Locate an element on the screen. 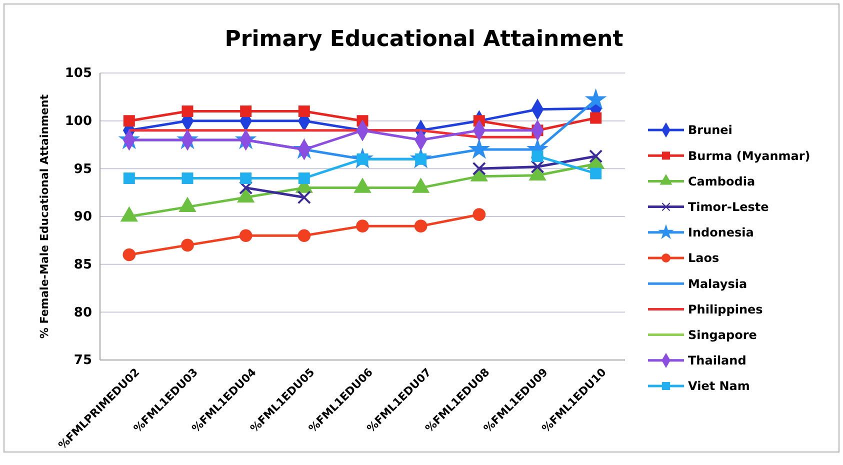 This screenshot has height=465, width=843. y-tick-label: 75 is located at coordinates (83, 360).